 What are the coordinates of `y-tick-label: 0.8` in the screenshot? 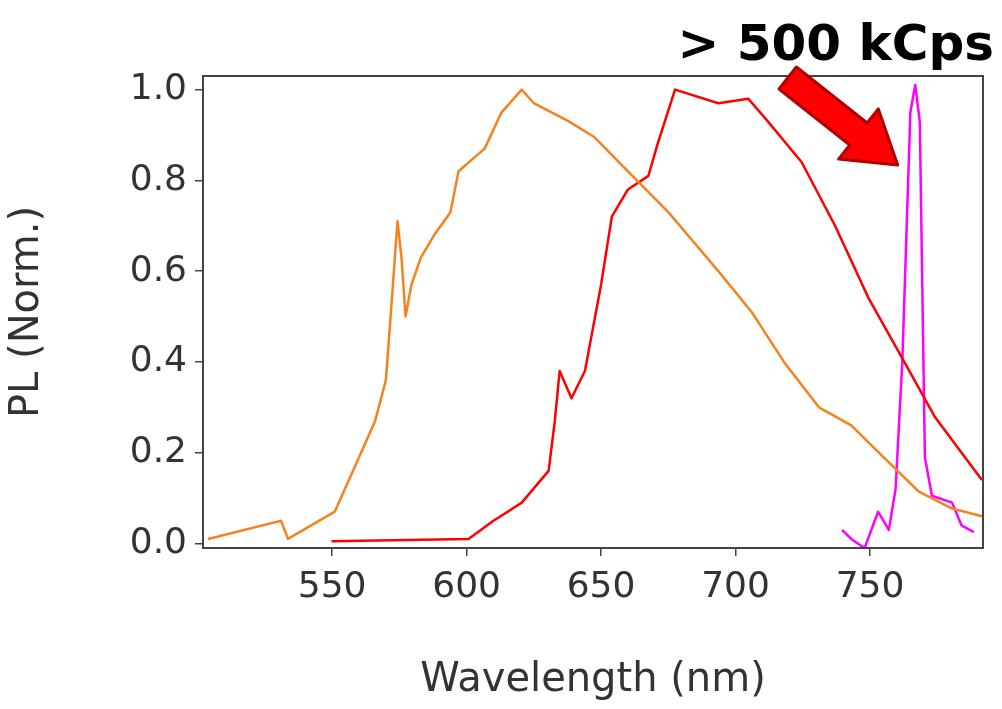 It's located at (158, 177).